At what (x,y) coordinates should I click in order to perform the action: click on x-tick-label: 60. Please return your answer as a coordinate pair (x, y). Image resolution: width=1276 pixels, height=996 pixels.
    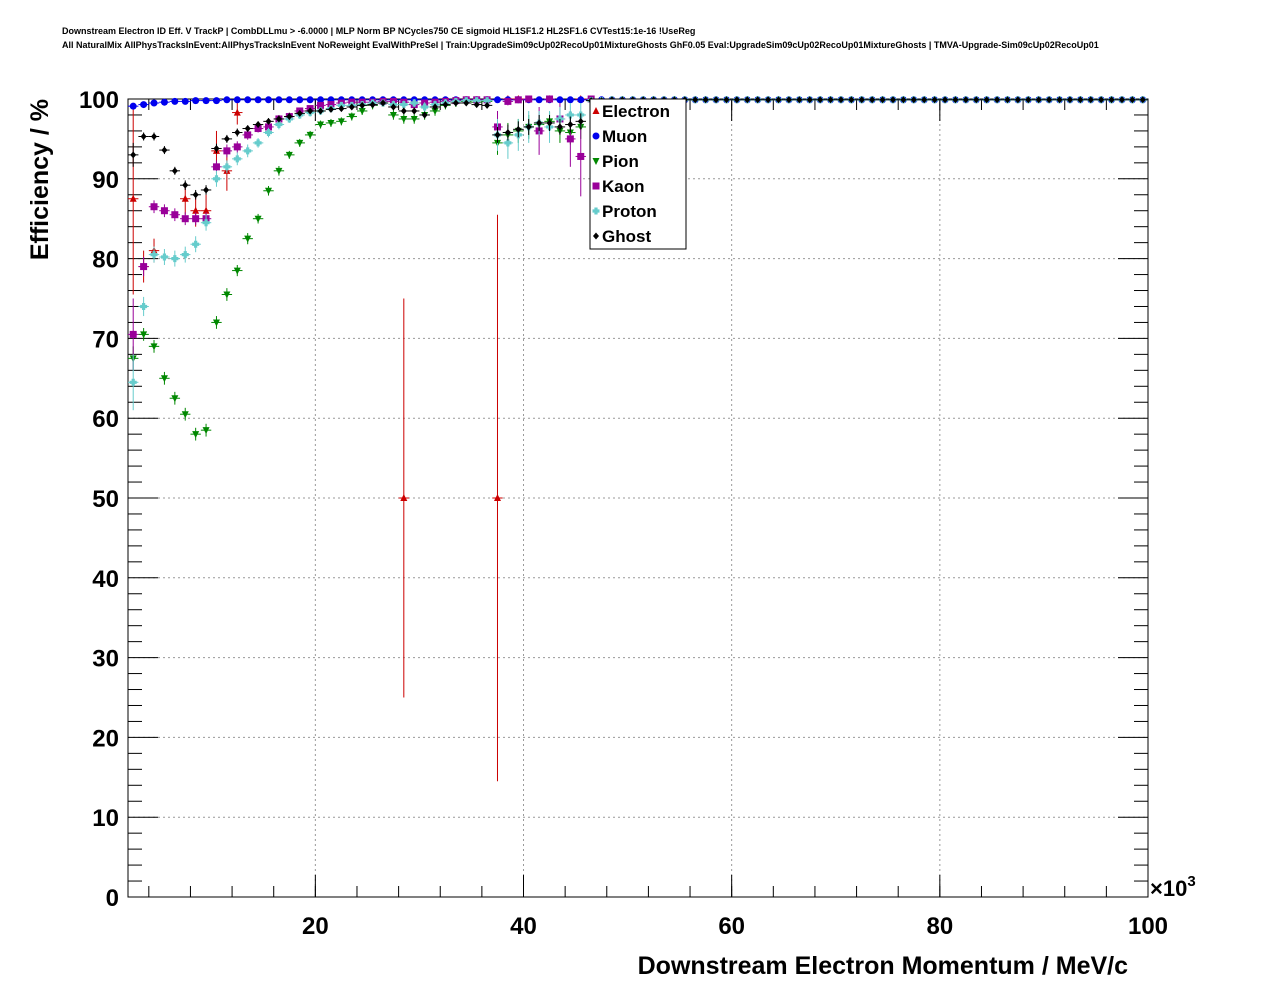
    Looking at the image, I should click on (731, 926).